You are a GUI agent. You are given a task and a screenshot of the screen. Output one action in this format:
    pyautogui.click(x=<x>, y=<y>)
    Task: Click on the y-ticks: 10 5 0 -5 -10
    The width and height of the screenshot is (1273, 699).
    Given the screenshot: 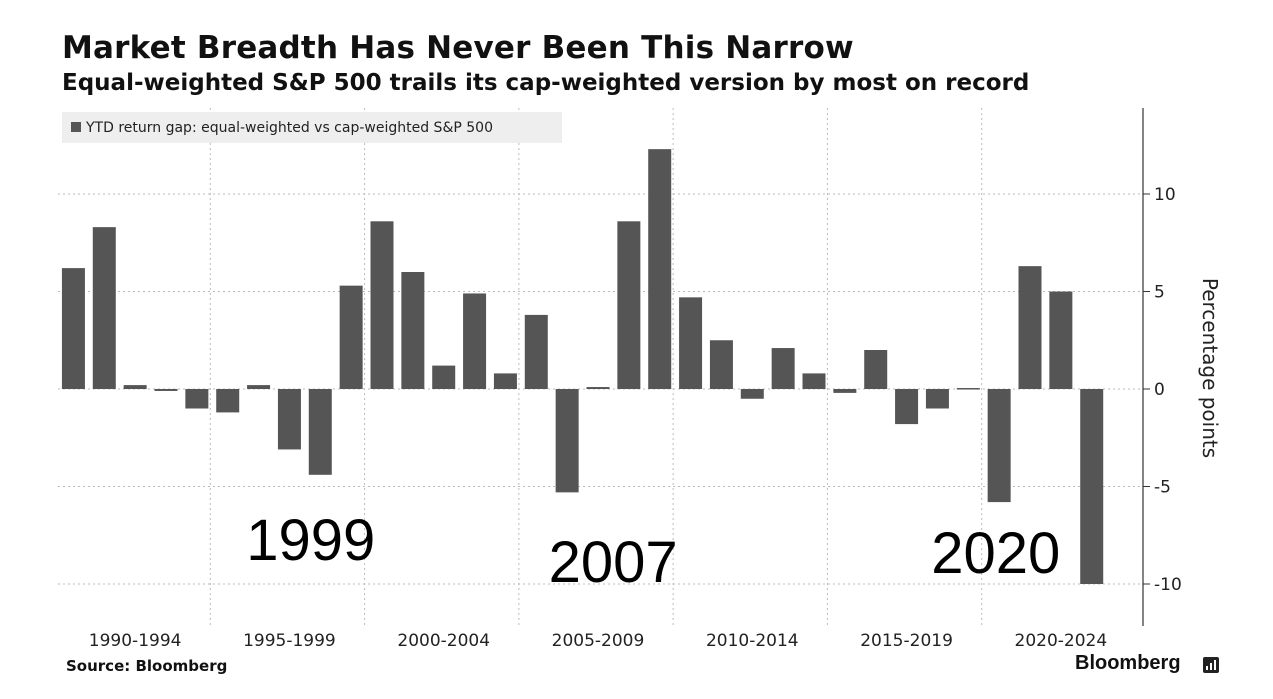 What is the action you would take?
    pyautogui.click(x=1162, y=390)
    